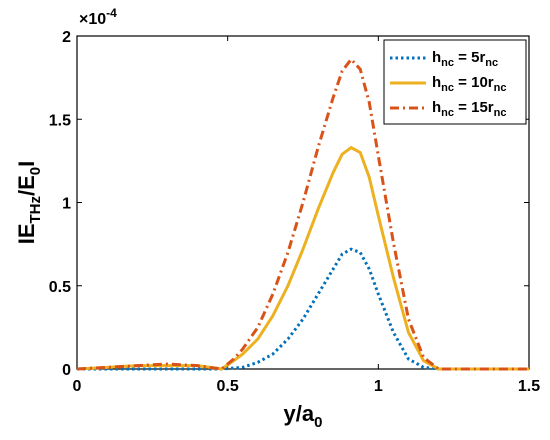  What do you see at coordinates (66, 37) in the screenshot?
I see `y-tick-label: 2` at bounding box center [66, 37].